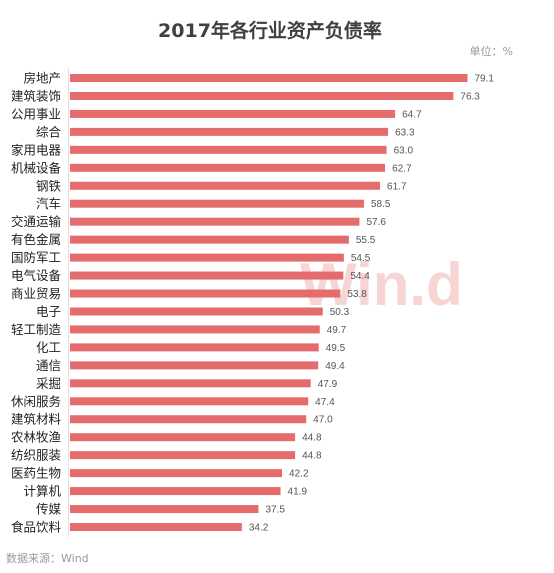 The height and width of the screenshot is (573, 554). What do you see at coordinates (36, 239) in the screenshot?
I see `category-label: 有色金属` at bounding box center [36, 239].